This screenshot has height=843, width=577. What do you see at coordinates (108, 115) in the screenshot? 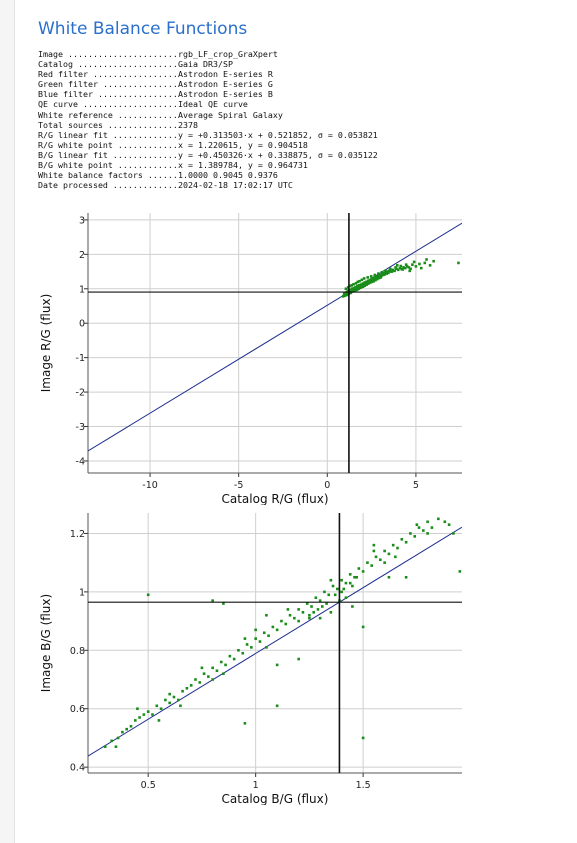
I see `info-key: White reference` at bounding box center [108, 115].